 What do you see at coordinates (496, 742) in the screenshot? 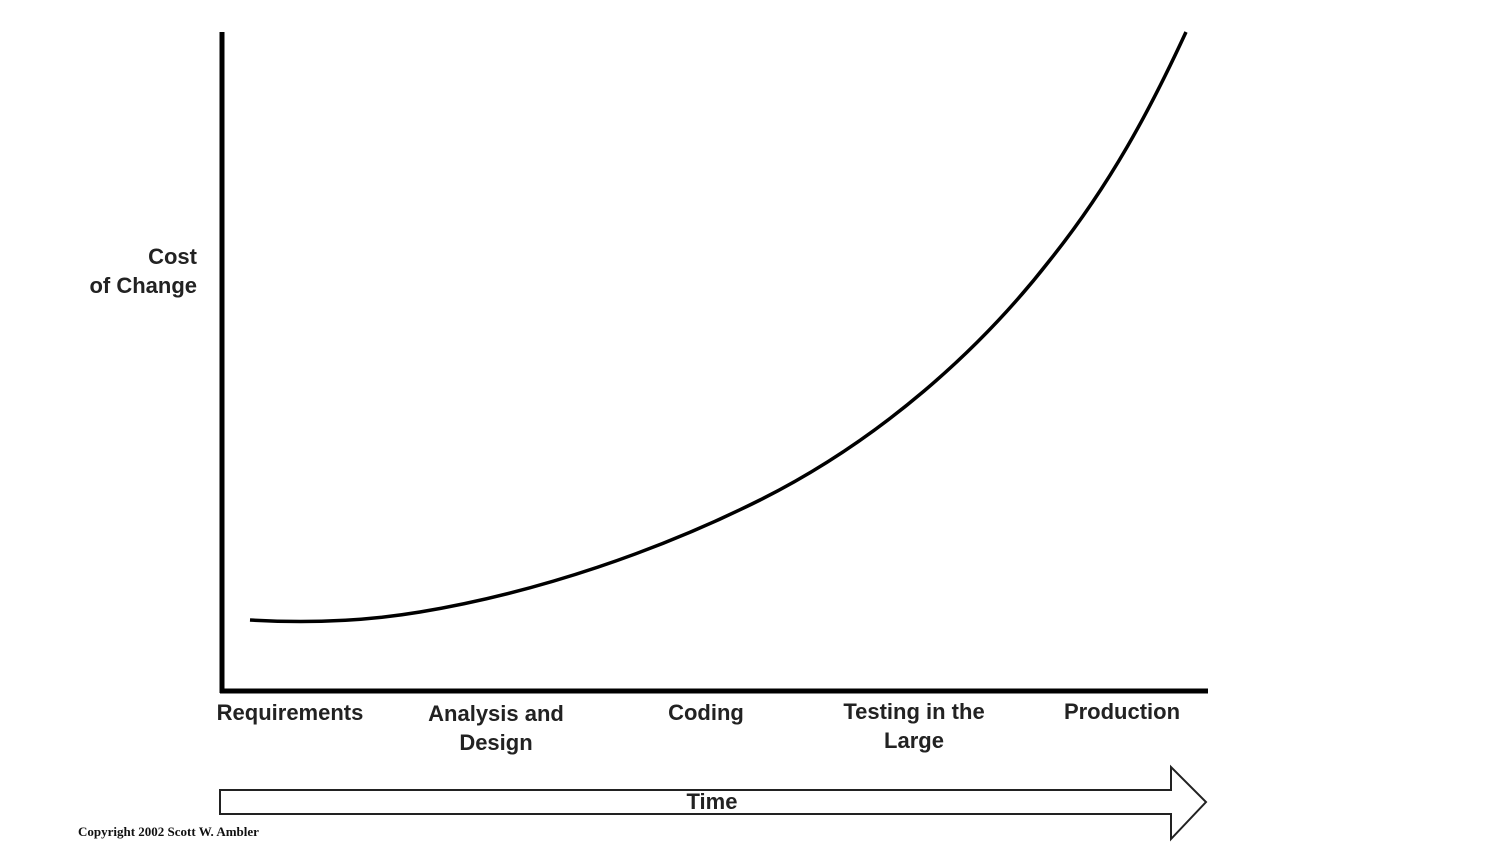
I see `phase-label-line: Design` at bounding box center [496, 742].